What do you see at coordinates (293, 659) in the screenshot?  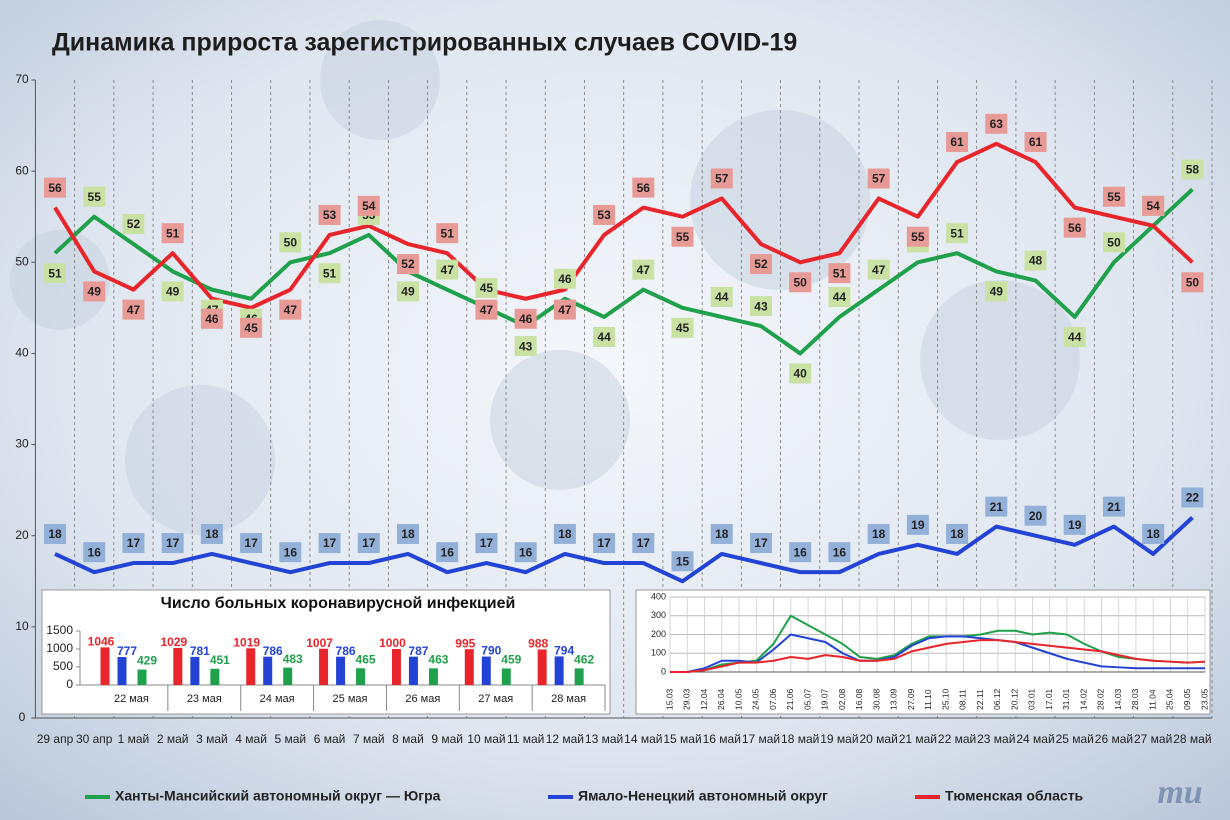 I see `data-label: 483` at bounding box center [293, 659].